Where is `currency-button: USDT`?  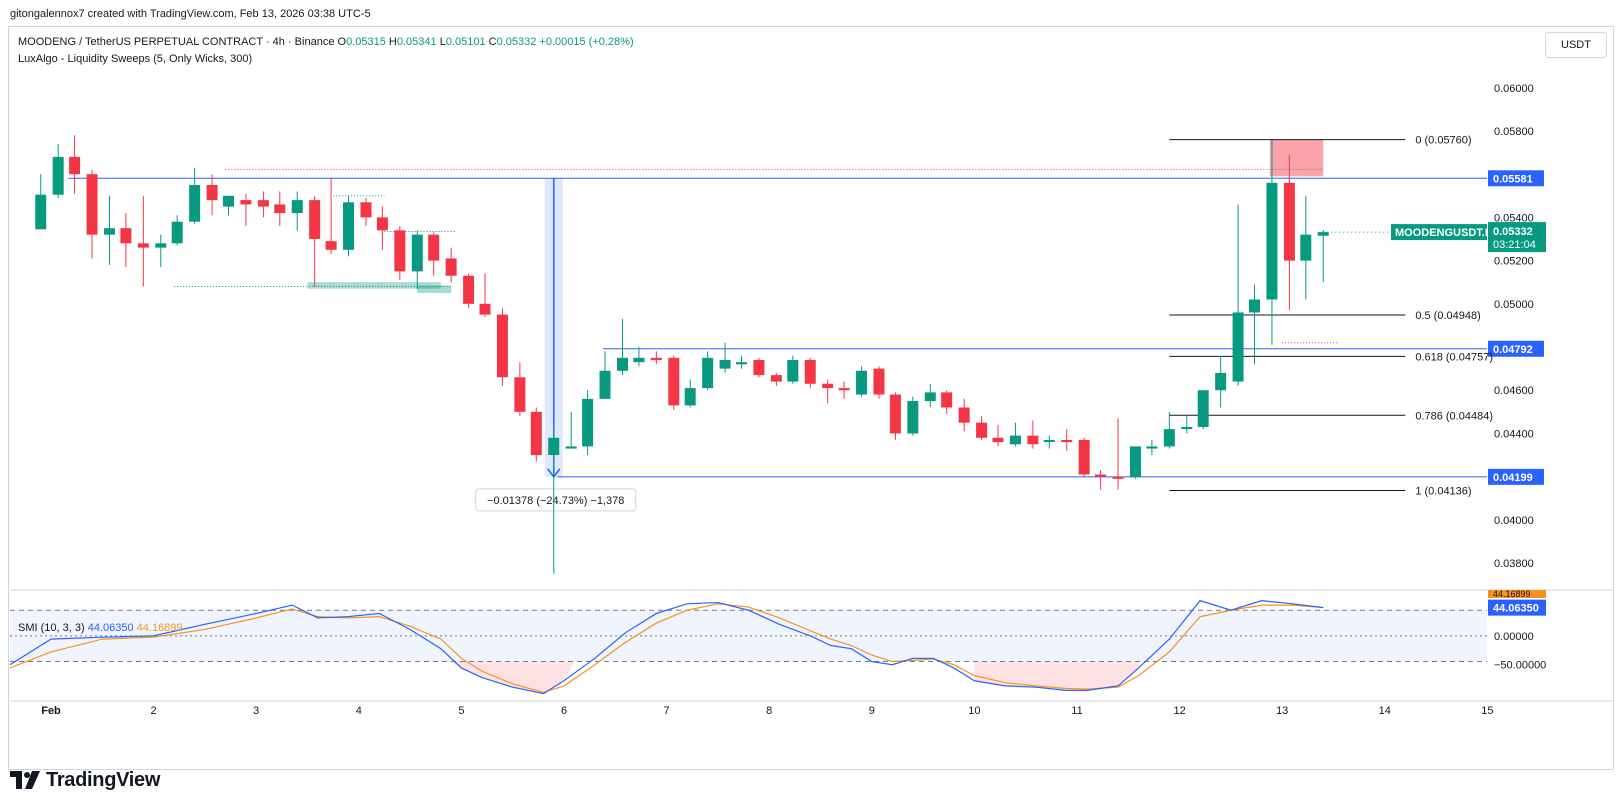 currency-button: USDT is located at coordinates (1576, 45).